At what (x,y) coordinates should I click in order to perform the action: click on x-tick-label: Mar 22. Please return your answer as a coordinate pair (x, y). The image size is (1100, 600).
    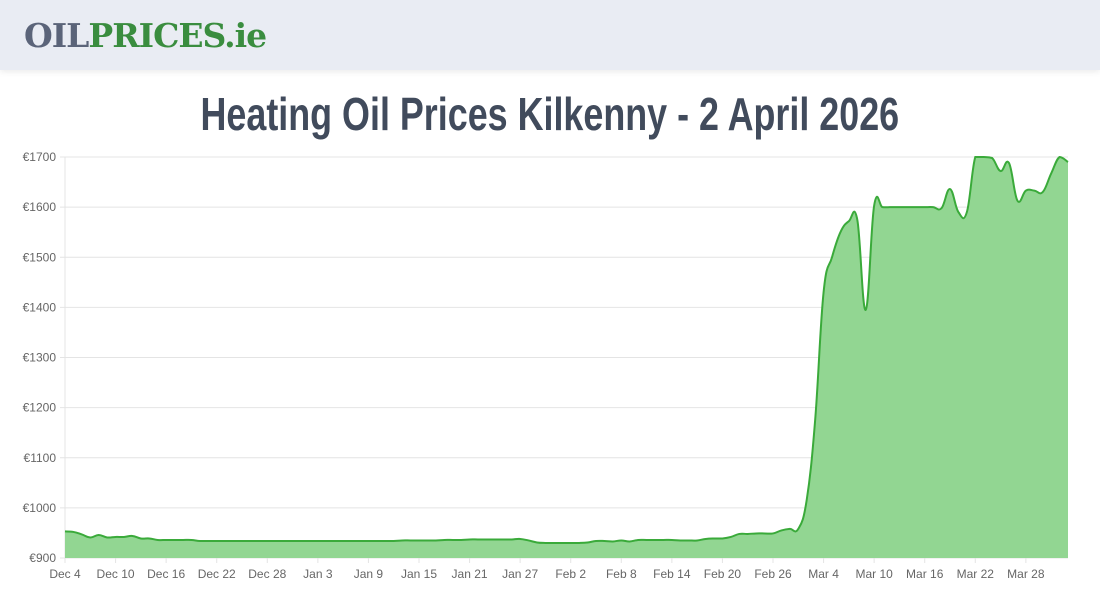
    Looking at the image, I should click on (976, 574).